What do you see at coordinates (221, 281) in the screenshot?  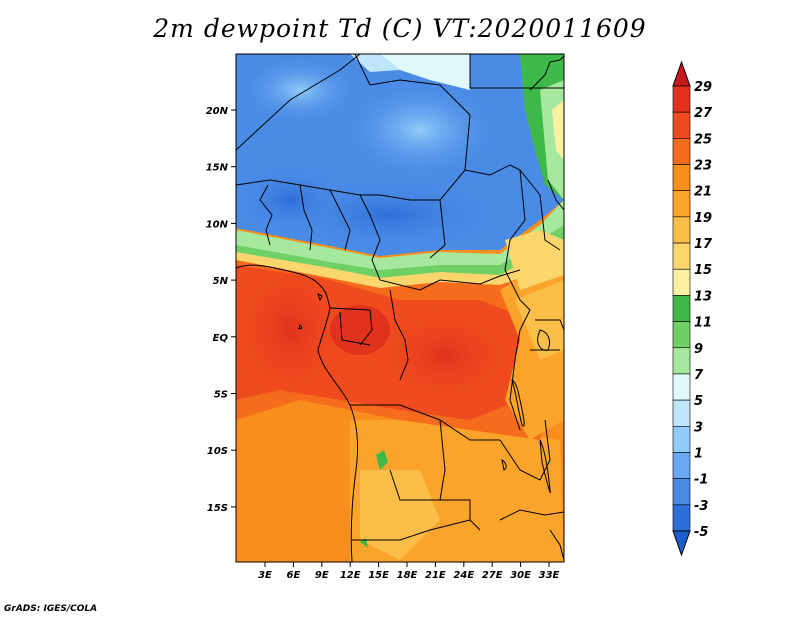 I see `y-tick-label: 5N` at bounding box center [221, 281].